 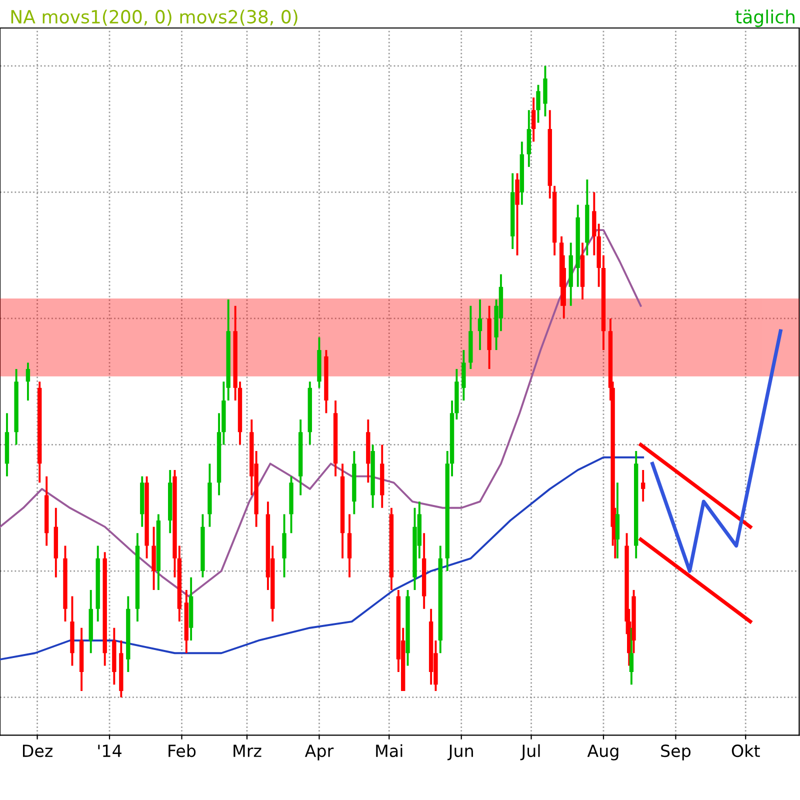 I want to click on x-tick-label: Apr, so click(x=319, y=752).